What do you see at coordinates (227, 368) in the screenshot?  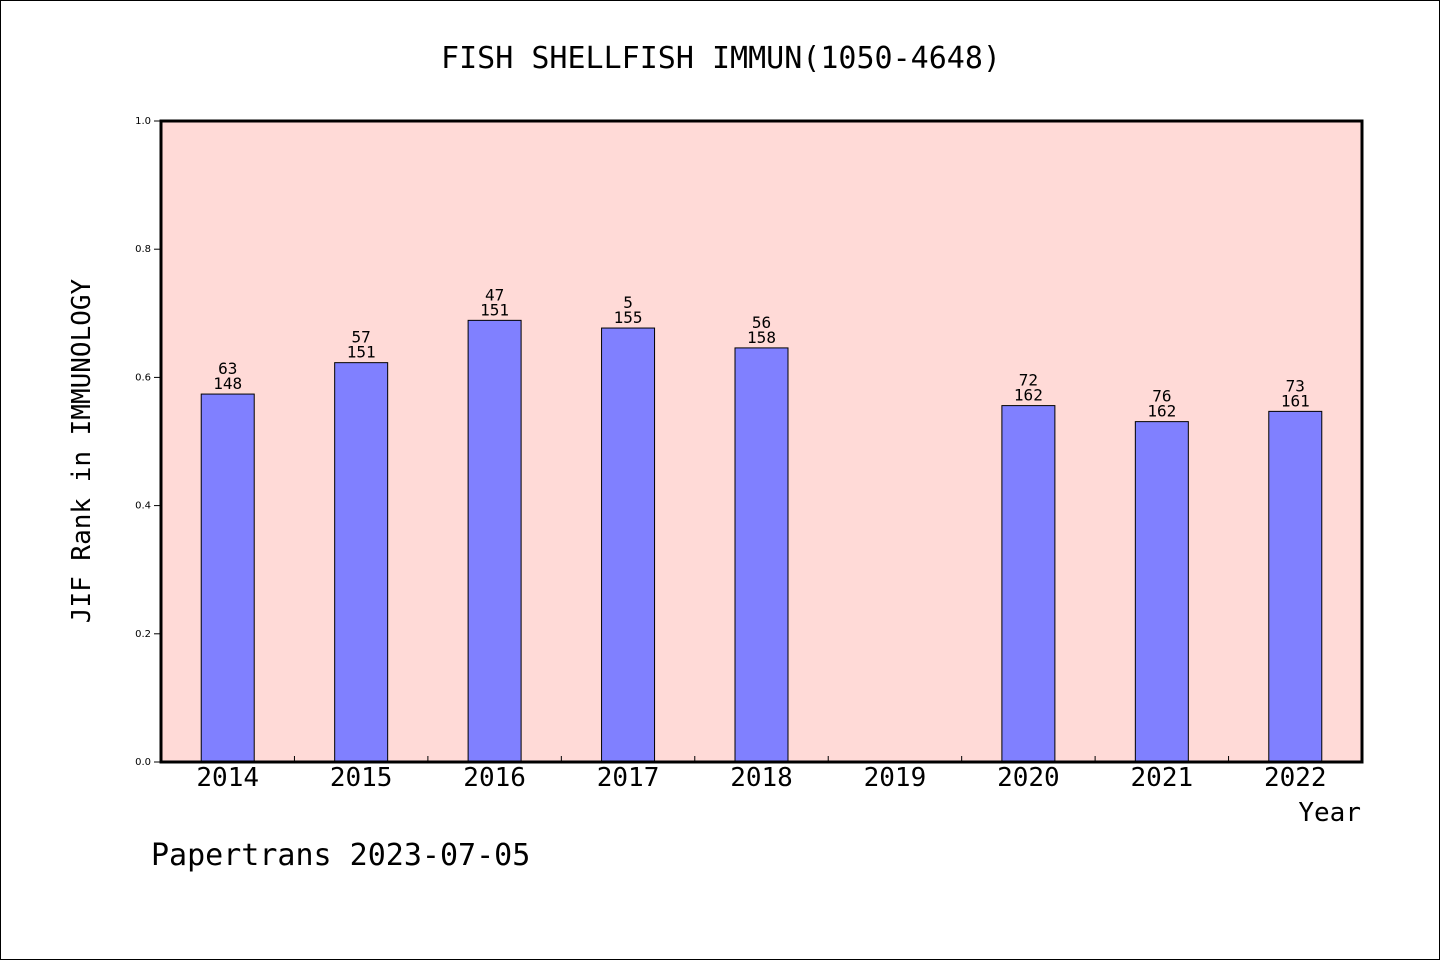 I see `rank-label-2014: 63` at bounding box center [227, 368].